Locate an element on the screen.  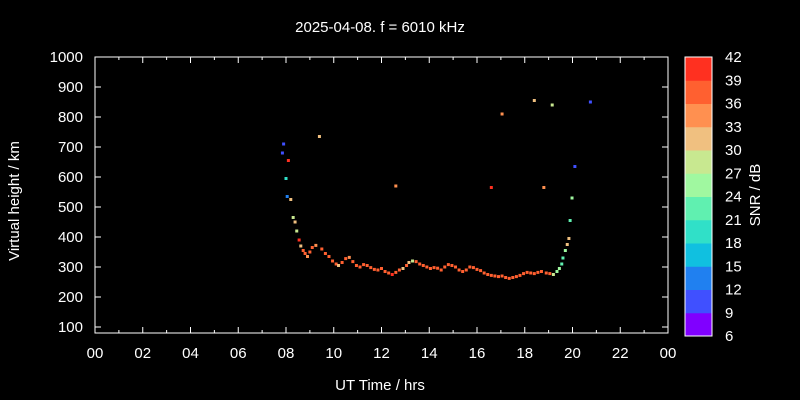
y-tick-label: 1000 is located at coordinates (66, 57).